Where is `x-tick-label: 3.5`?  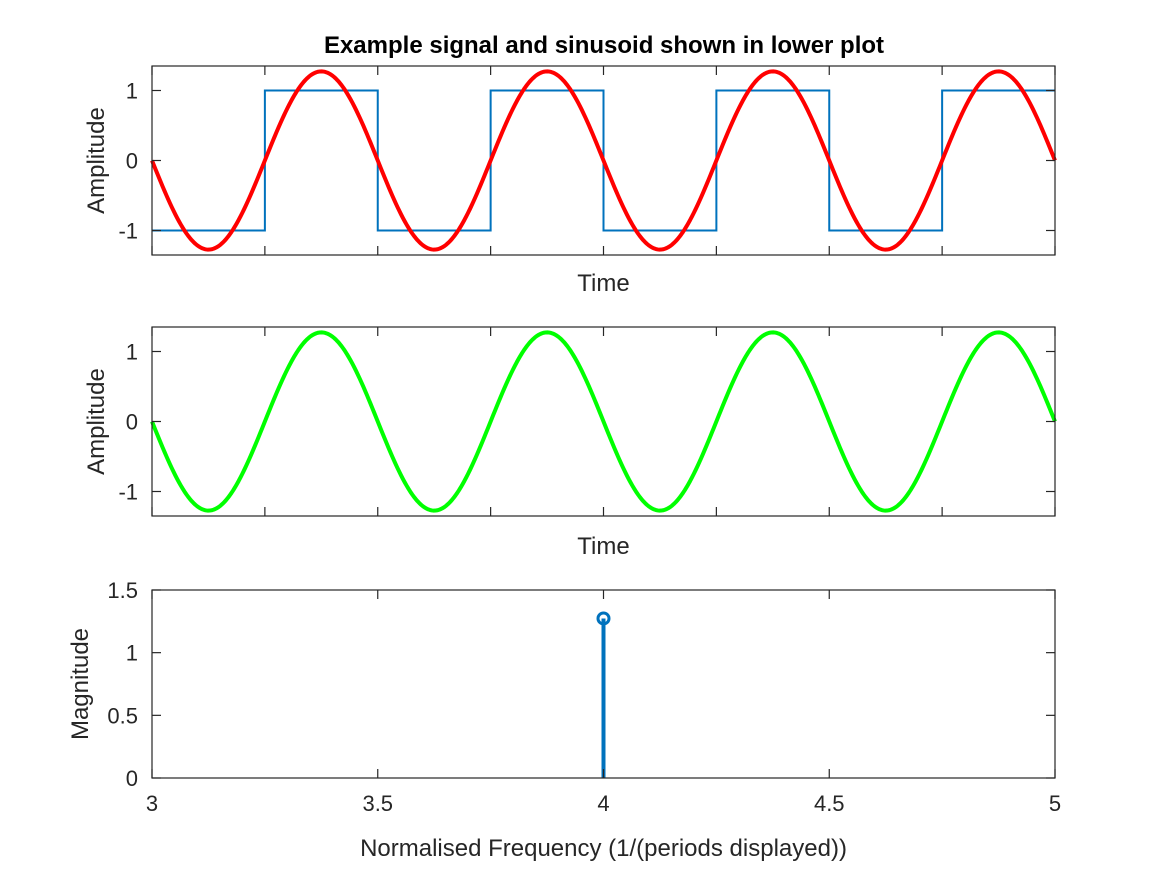
x-tick-label: 3.5 is located at coordinates (377, 803).